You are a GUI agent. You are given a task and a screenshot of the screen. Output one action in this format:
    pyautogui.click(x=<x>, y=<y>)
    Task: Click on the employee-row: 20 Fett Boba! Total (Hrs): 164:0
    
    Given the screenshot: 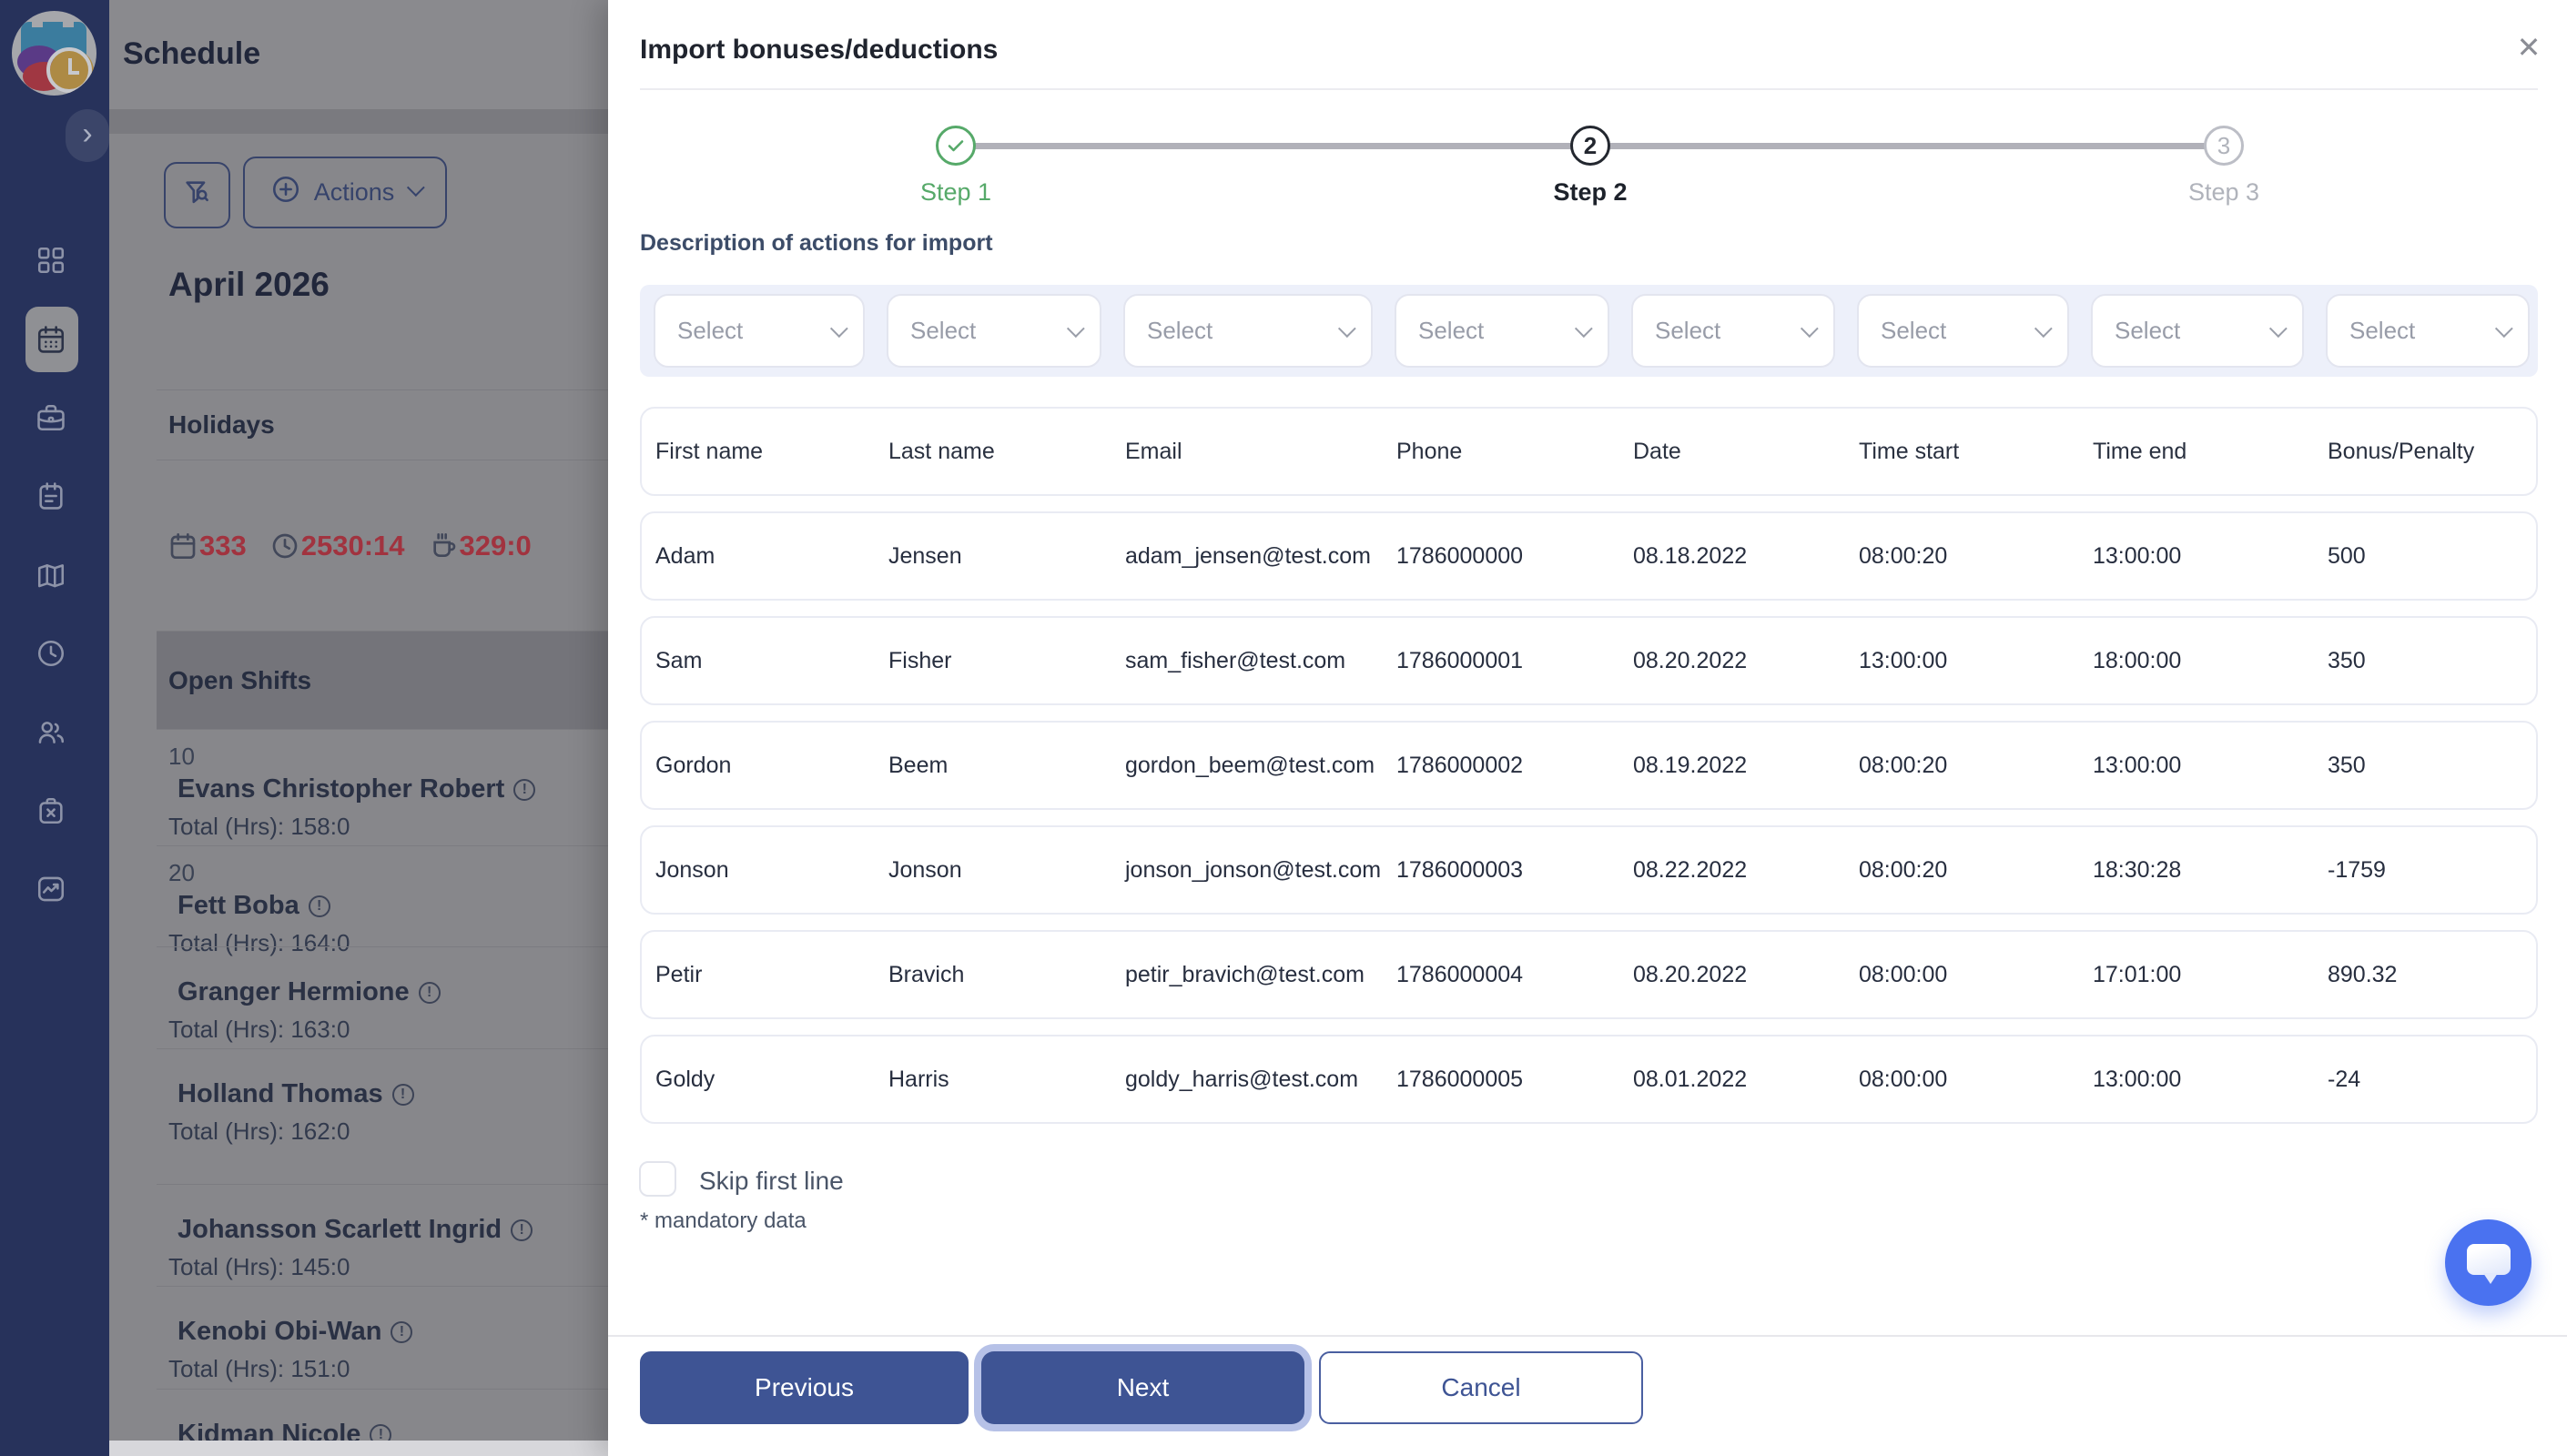 What is the action you would take?
    pyautogui.click(x=382, y=901)
    